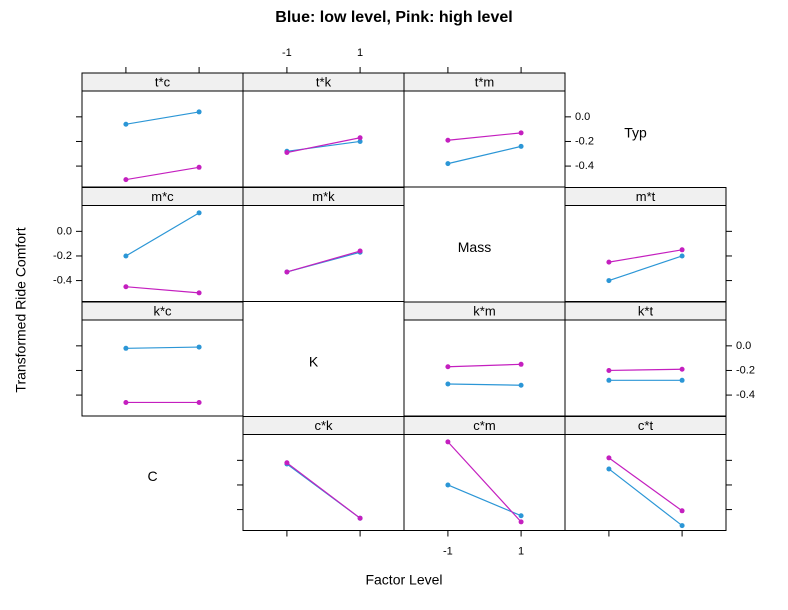  What do you see at coordinates (635, 133) in the screenshot?
I see `factor-label: Typ` at bounding box center [635, 133].